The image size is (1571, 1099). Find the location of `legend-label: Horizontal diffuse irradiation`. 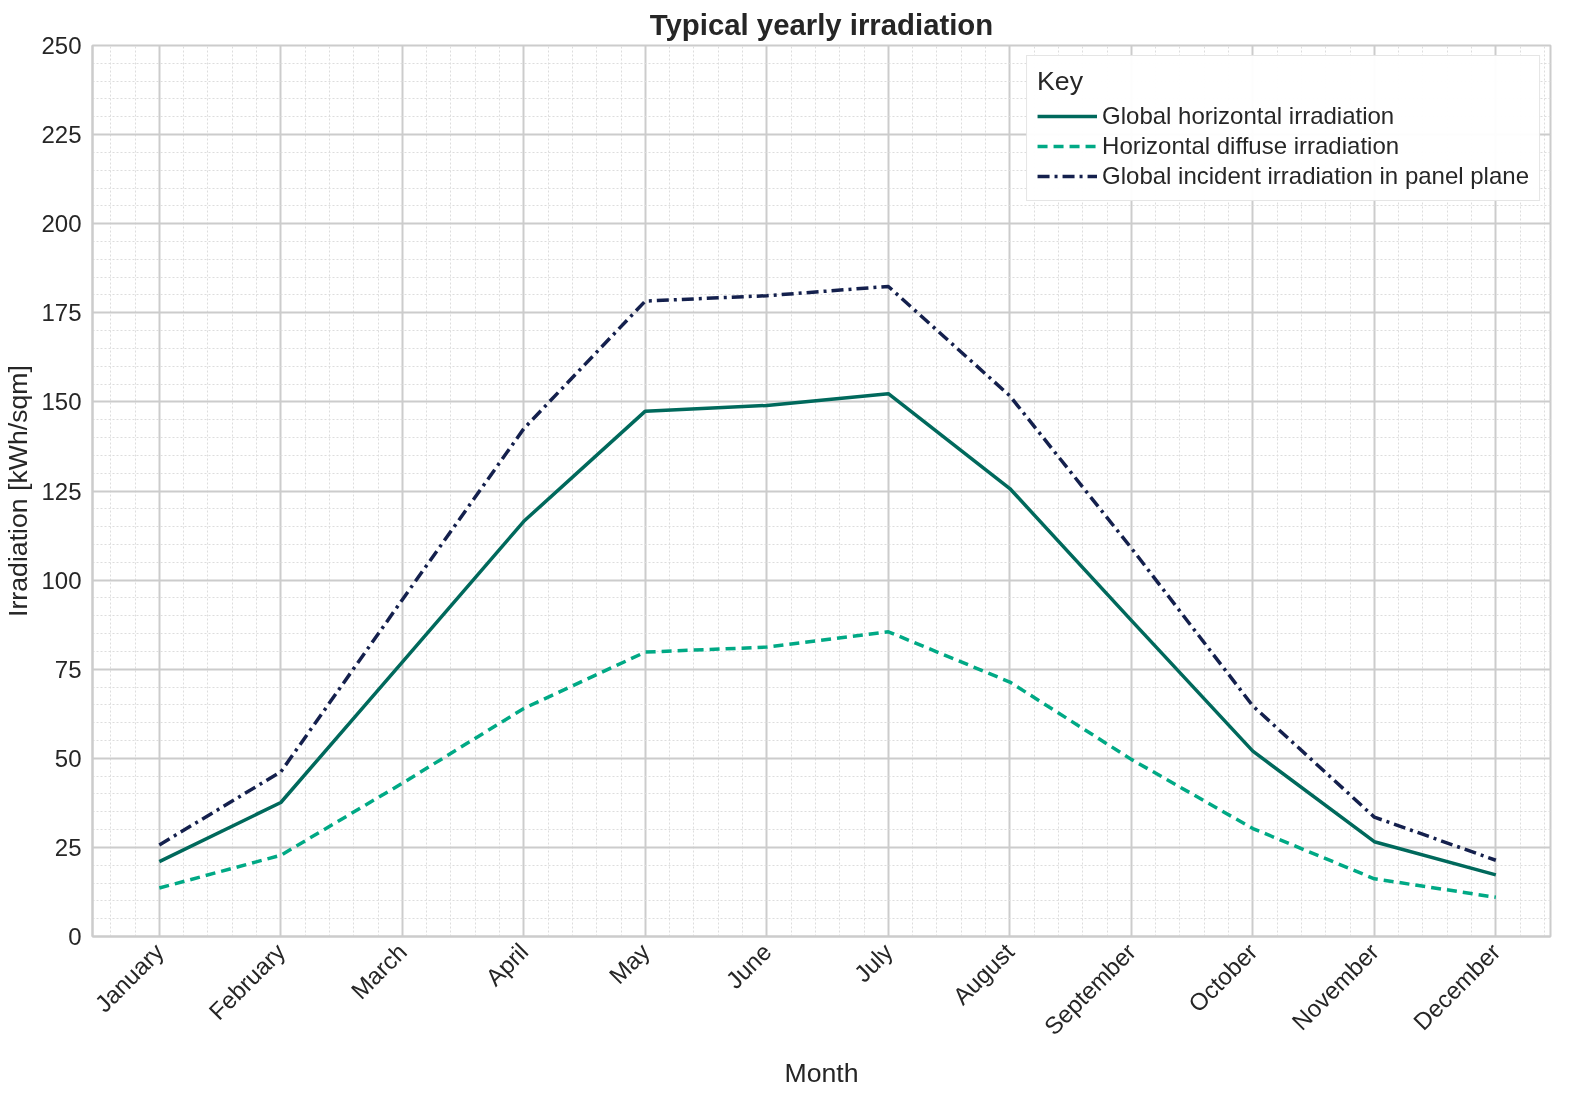

legend-label: Horizontal diffuse irradiation is located at coordinates (1251, 146).